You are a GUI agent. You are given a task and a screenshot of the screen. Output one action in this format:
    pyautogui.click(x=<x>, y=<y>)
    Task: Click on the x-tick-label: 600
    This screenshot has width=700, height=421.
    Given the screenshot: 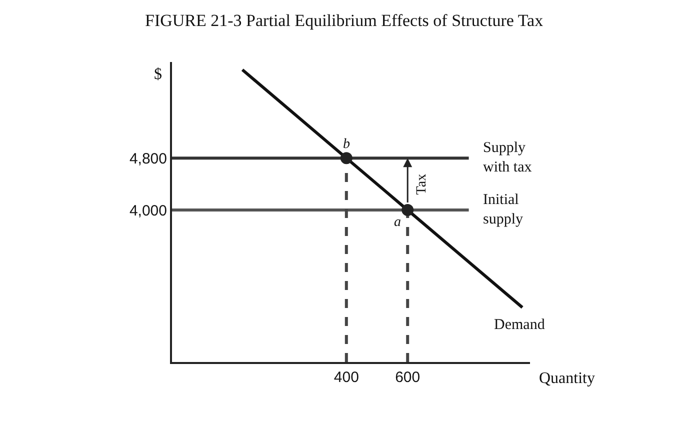 What is the action you would take?
    pyautogui.click(x=407, y=377)
    